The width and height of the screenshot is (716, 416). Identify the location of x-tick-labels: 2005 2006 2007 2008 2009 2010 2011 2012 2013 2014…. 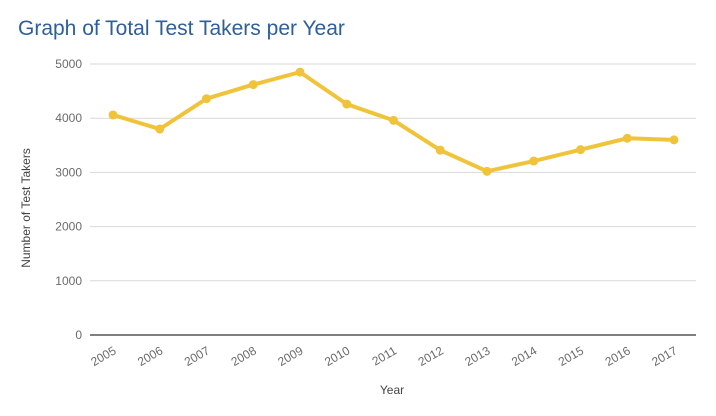
(383, 356).